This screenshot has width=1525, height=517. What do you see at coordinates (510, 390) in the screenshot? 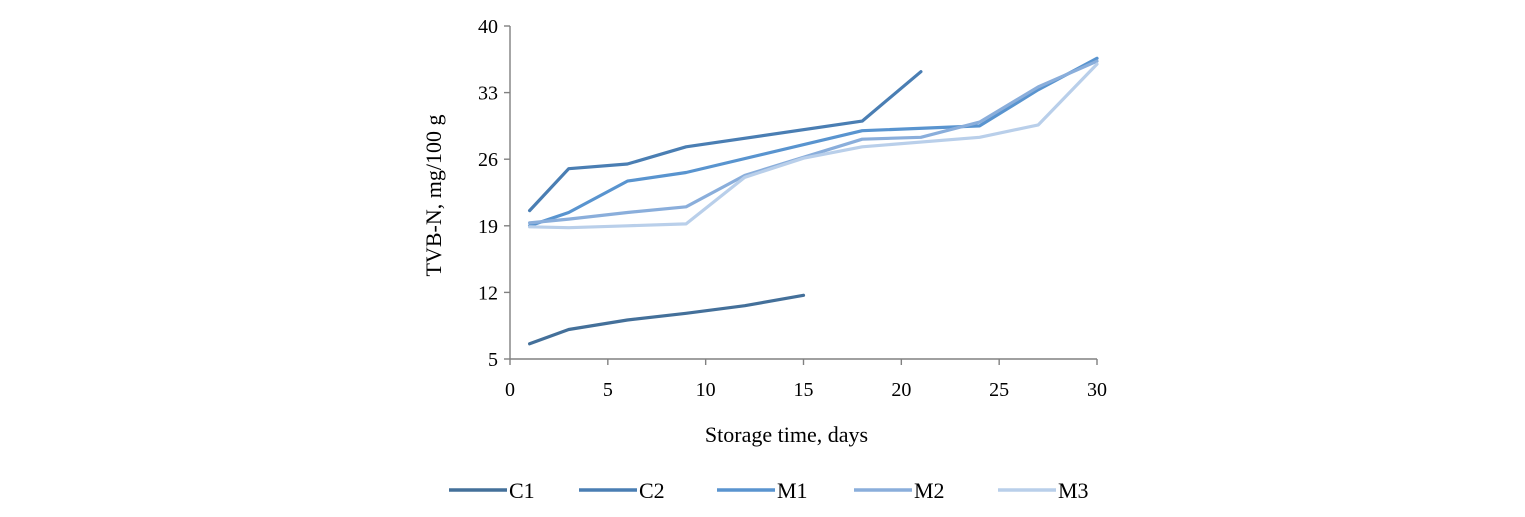
I see `x-tick-label: 0` at bounding box center [510, 390].